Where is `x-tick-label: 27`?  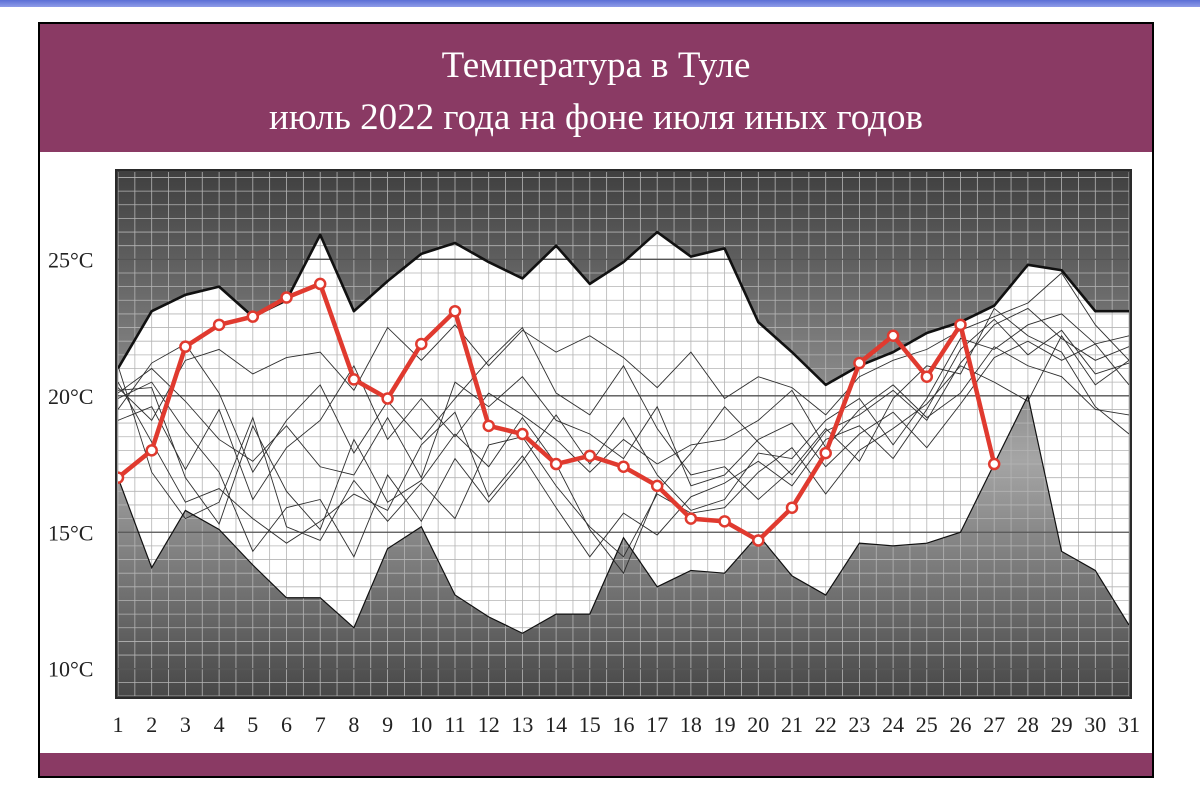 x-tick-label: 27 is located at coordinates (994, 724).